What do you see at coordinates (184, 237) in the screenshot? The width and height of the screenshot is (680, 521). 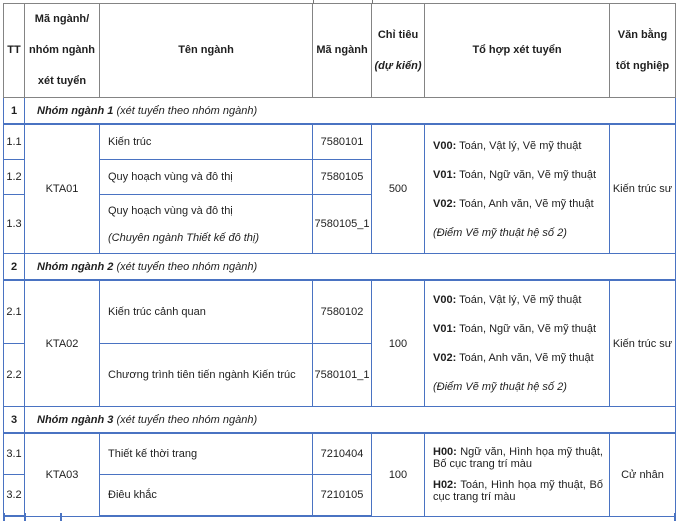 I see `major-specialization-note: (Chuyên ngành Thiết kế đô thị)` at bounding box center [184, 237].